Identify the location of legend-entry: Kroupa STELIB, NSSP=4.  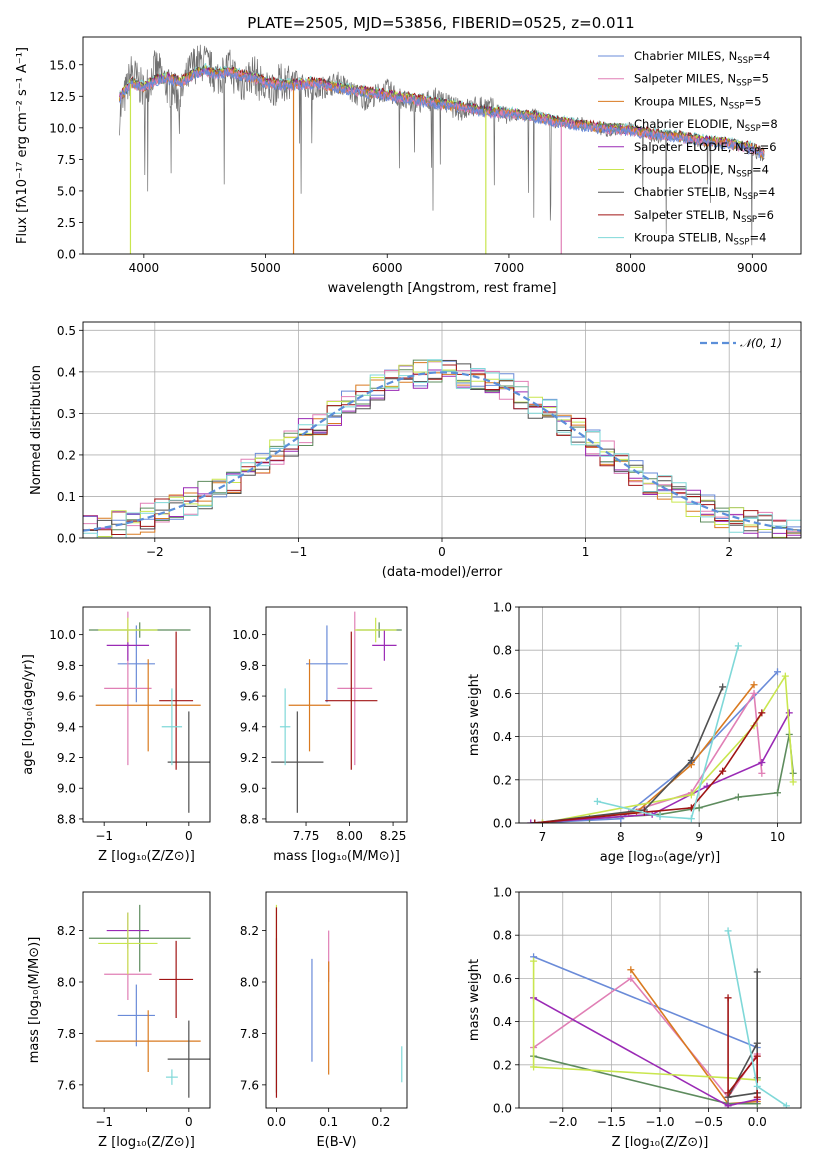
(700, 239).